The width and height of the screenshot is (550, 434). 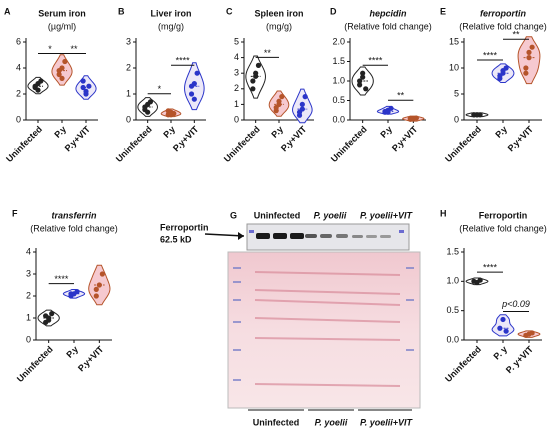 What do you see at coordinates (520, 360) in the screenshot?
I see `x-tick-label: P. y+VIT` at bounding box center [520, 360].